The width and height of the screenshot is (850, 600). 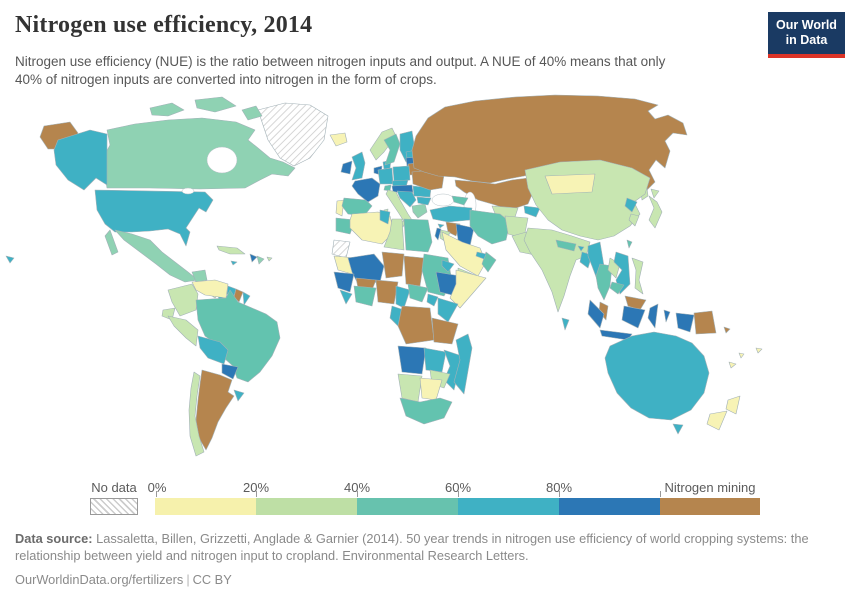 What do you see at coordinates (293, 134) in the screenshot?
I see `country-greenland` at bounding box center [293, 134].